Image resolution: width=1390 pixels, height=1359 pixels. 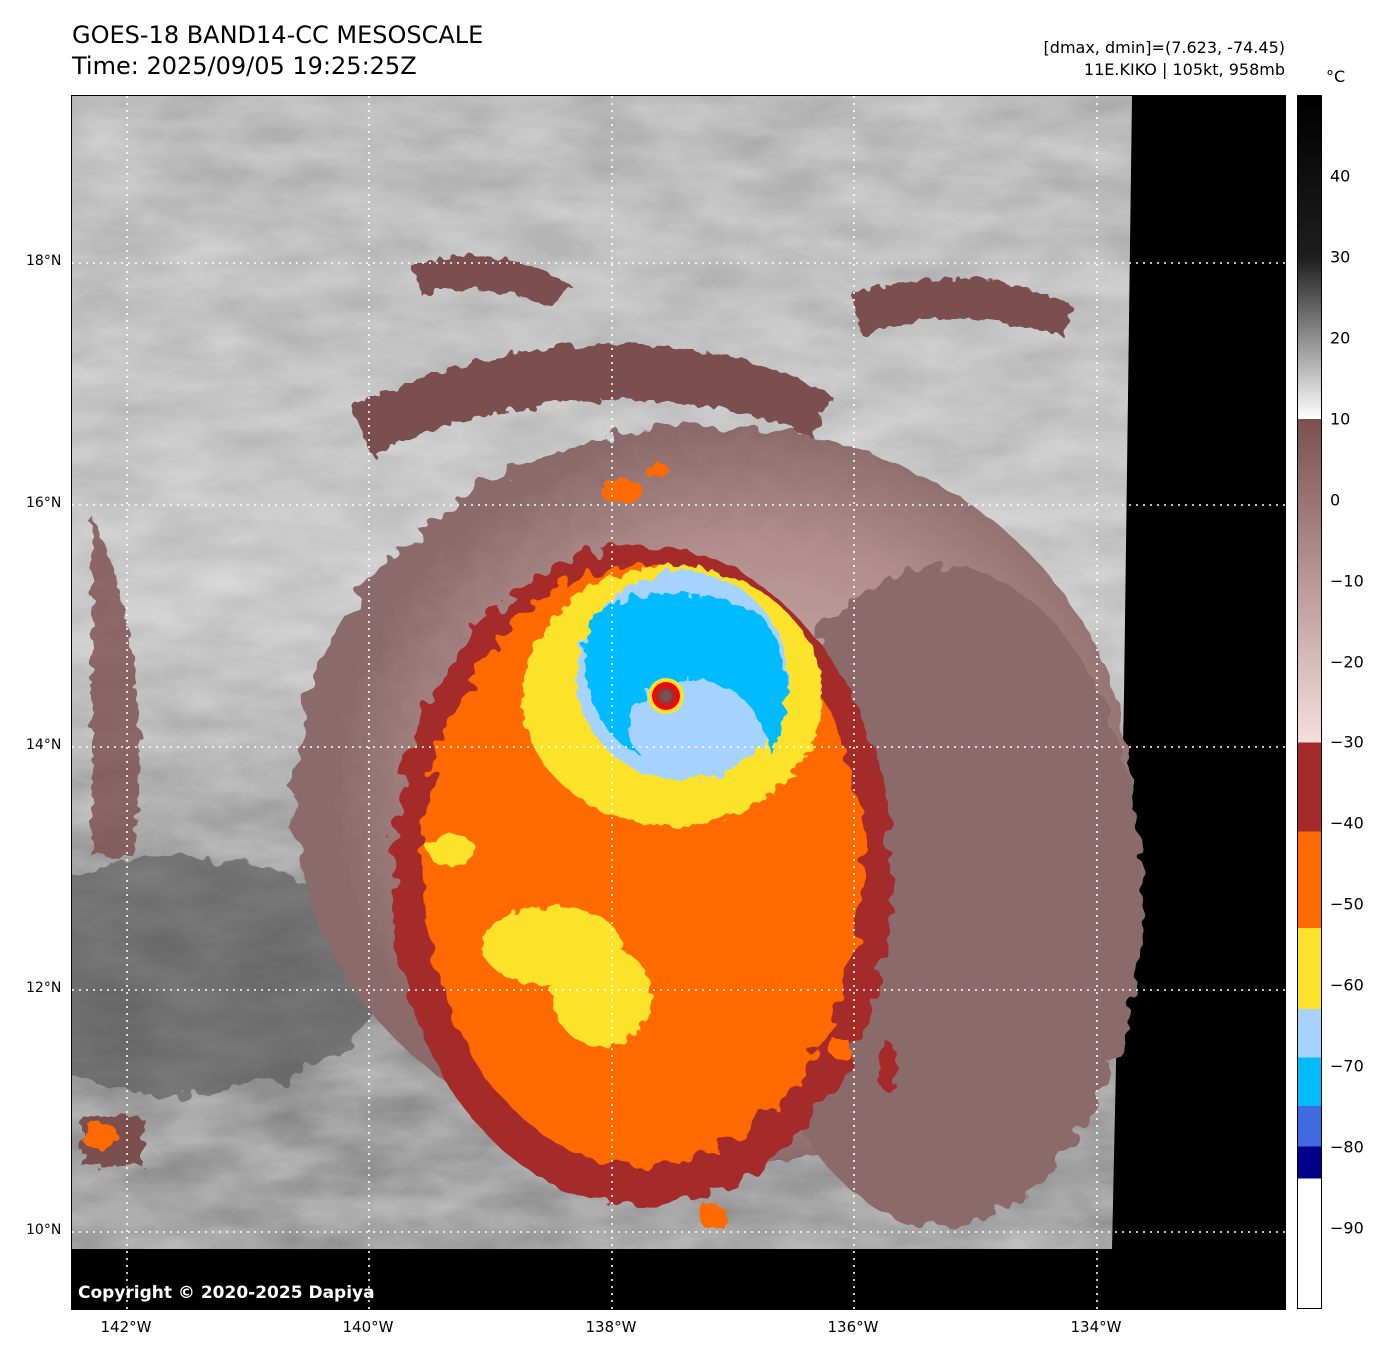 I want to click on observation-time: Time: 2025/09/05 19:25:25Z, so click(x=244, y=66).